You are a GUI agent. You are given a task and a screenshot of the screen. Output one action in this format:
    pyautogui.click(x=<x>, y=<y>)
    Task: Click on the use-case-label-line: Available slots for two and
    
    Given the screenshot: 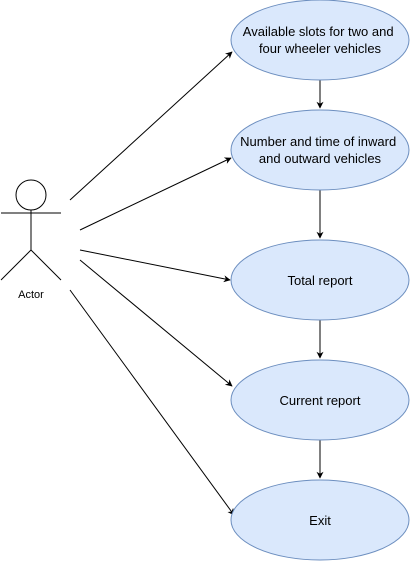 What is the action you would take?
    pyautogui.click(x=318, y=31)
    